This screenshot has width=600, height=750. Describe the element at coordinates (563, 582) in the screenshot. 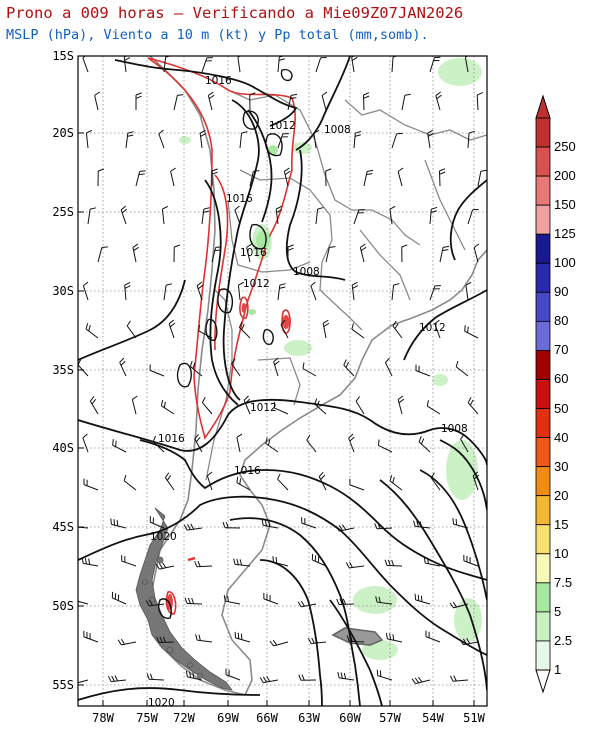

I see `colorbar-label: 7.5` at that location.